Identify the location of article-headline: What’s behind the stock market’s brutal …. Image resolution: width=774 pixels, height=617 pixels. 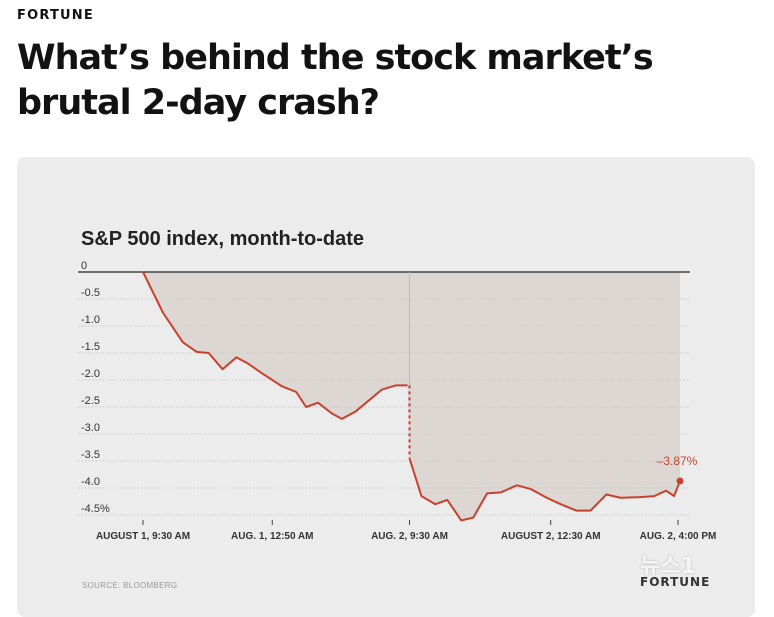
(335, 80).